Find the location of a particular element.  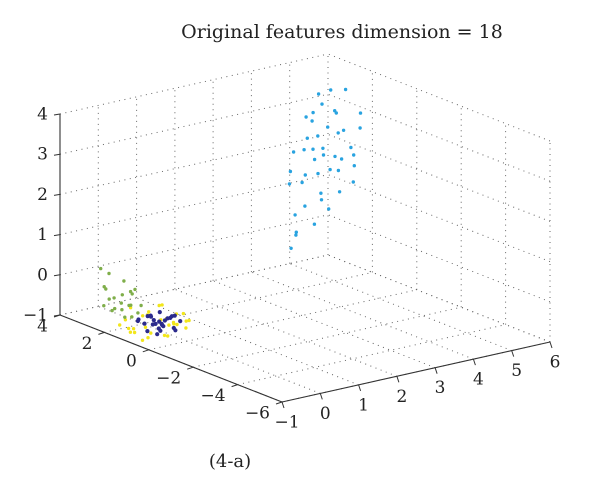

chart-title: Original features dimension = 18 is located at coordinates (342, 32).